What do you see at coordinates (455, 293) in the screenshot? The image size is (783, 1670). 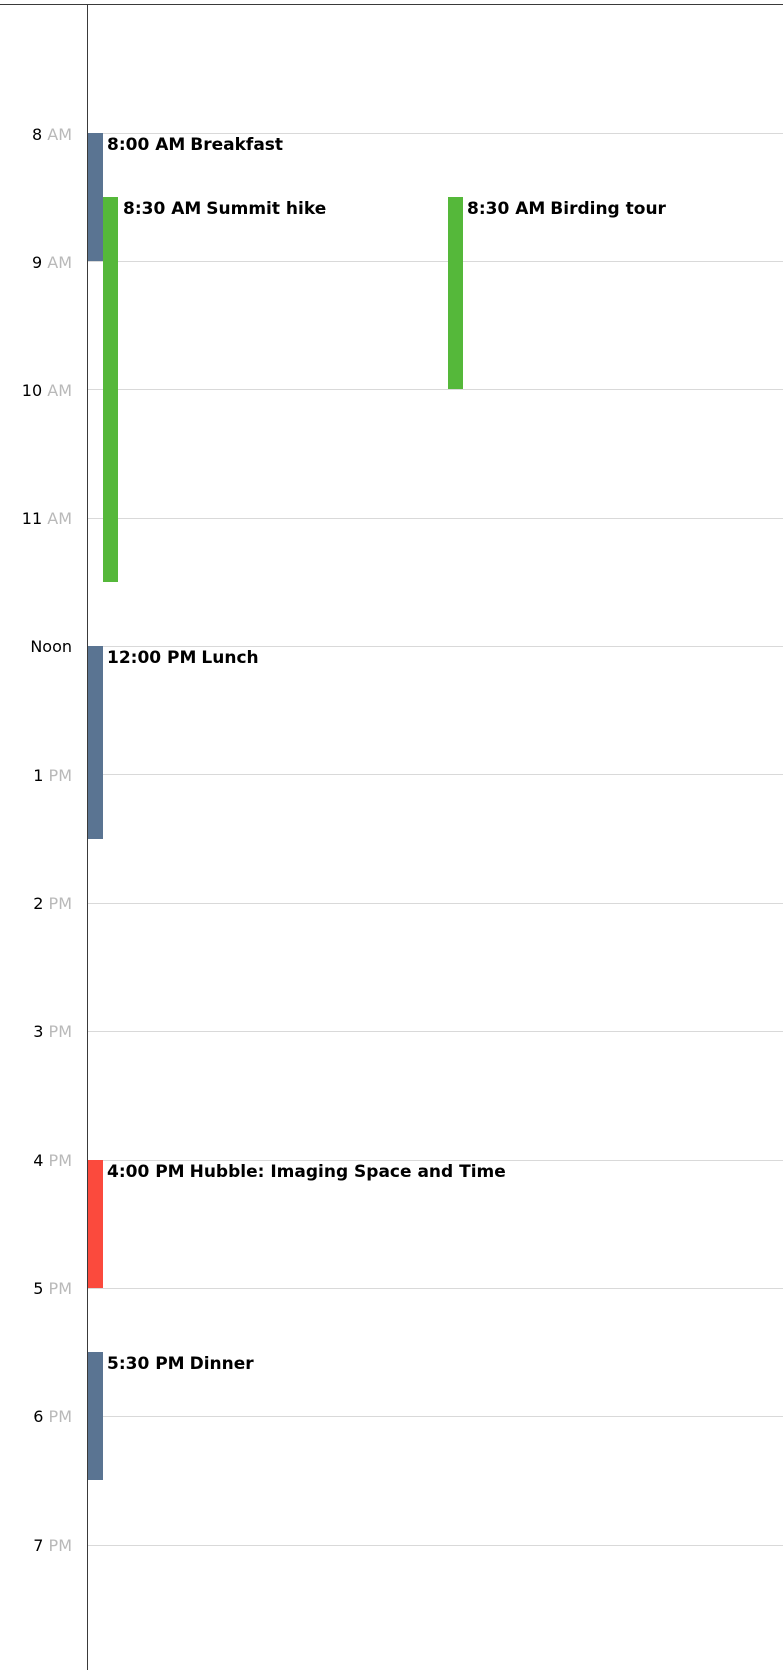 I see `event-bar-birding-tour` at bounding box center [455, 293].